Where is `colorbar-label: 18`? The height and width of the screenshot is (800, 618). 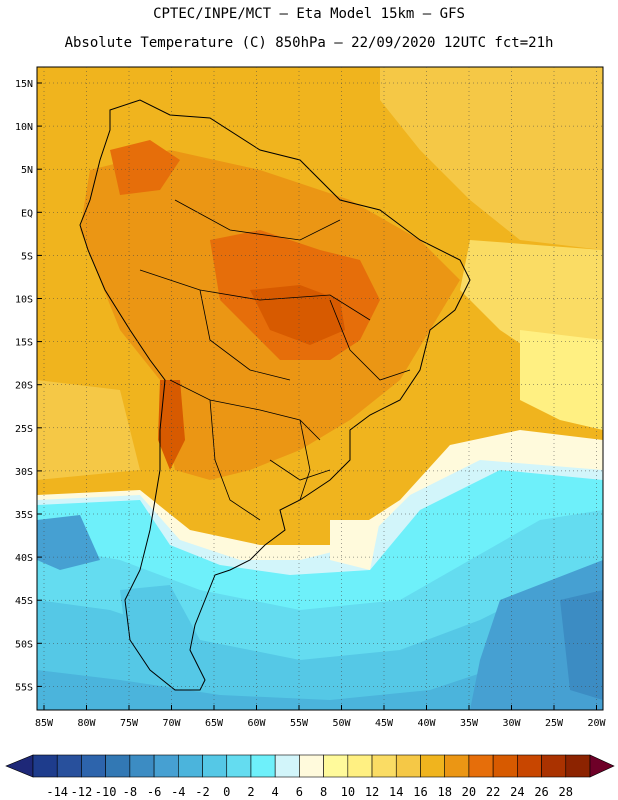 colorbar-label: 18 is located at coordinates (444, 792).